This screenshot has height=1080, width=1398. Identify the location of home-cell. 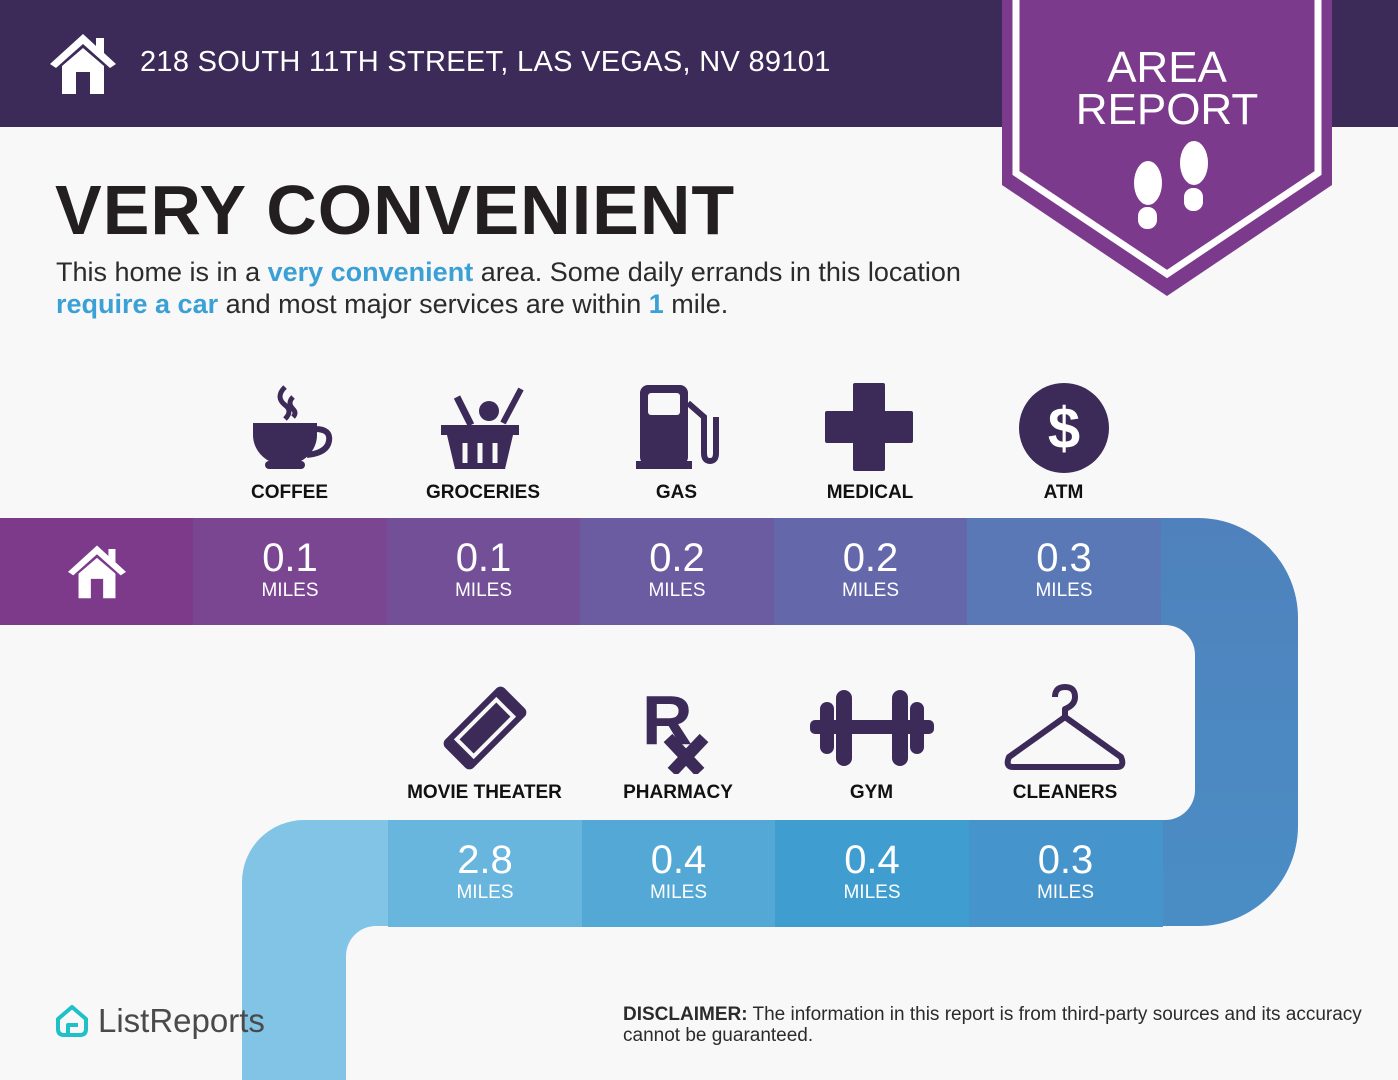
(96, 571).